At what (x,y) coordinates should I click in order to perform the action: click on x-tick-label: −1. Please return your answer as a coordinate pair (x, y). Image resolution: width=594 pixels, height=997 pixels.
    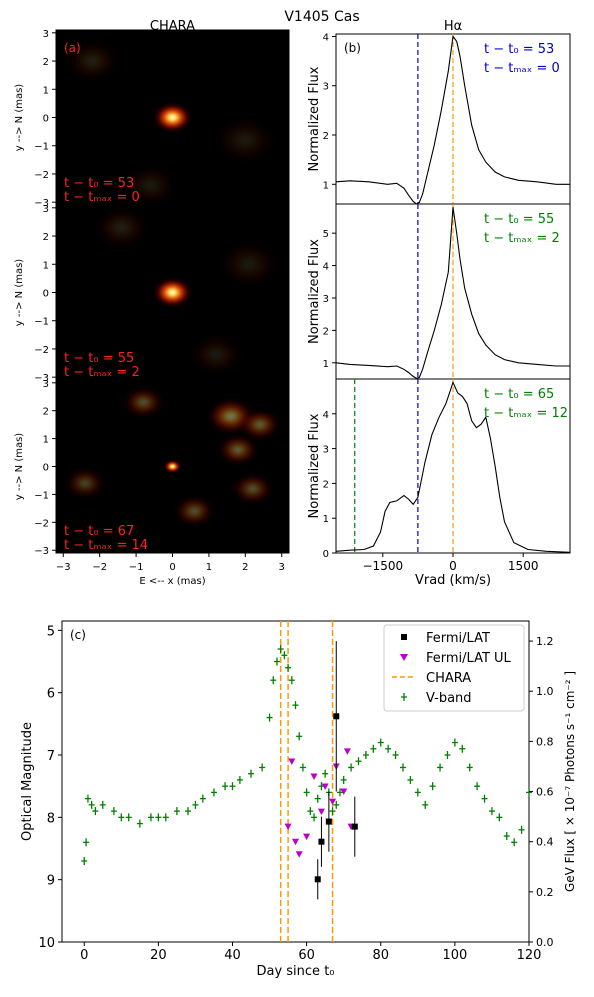
    Looking at the image, I should click on (136, 567).